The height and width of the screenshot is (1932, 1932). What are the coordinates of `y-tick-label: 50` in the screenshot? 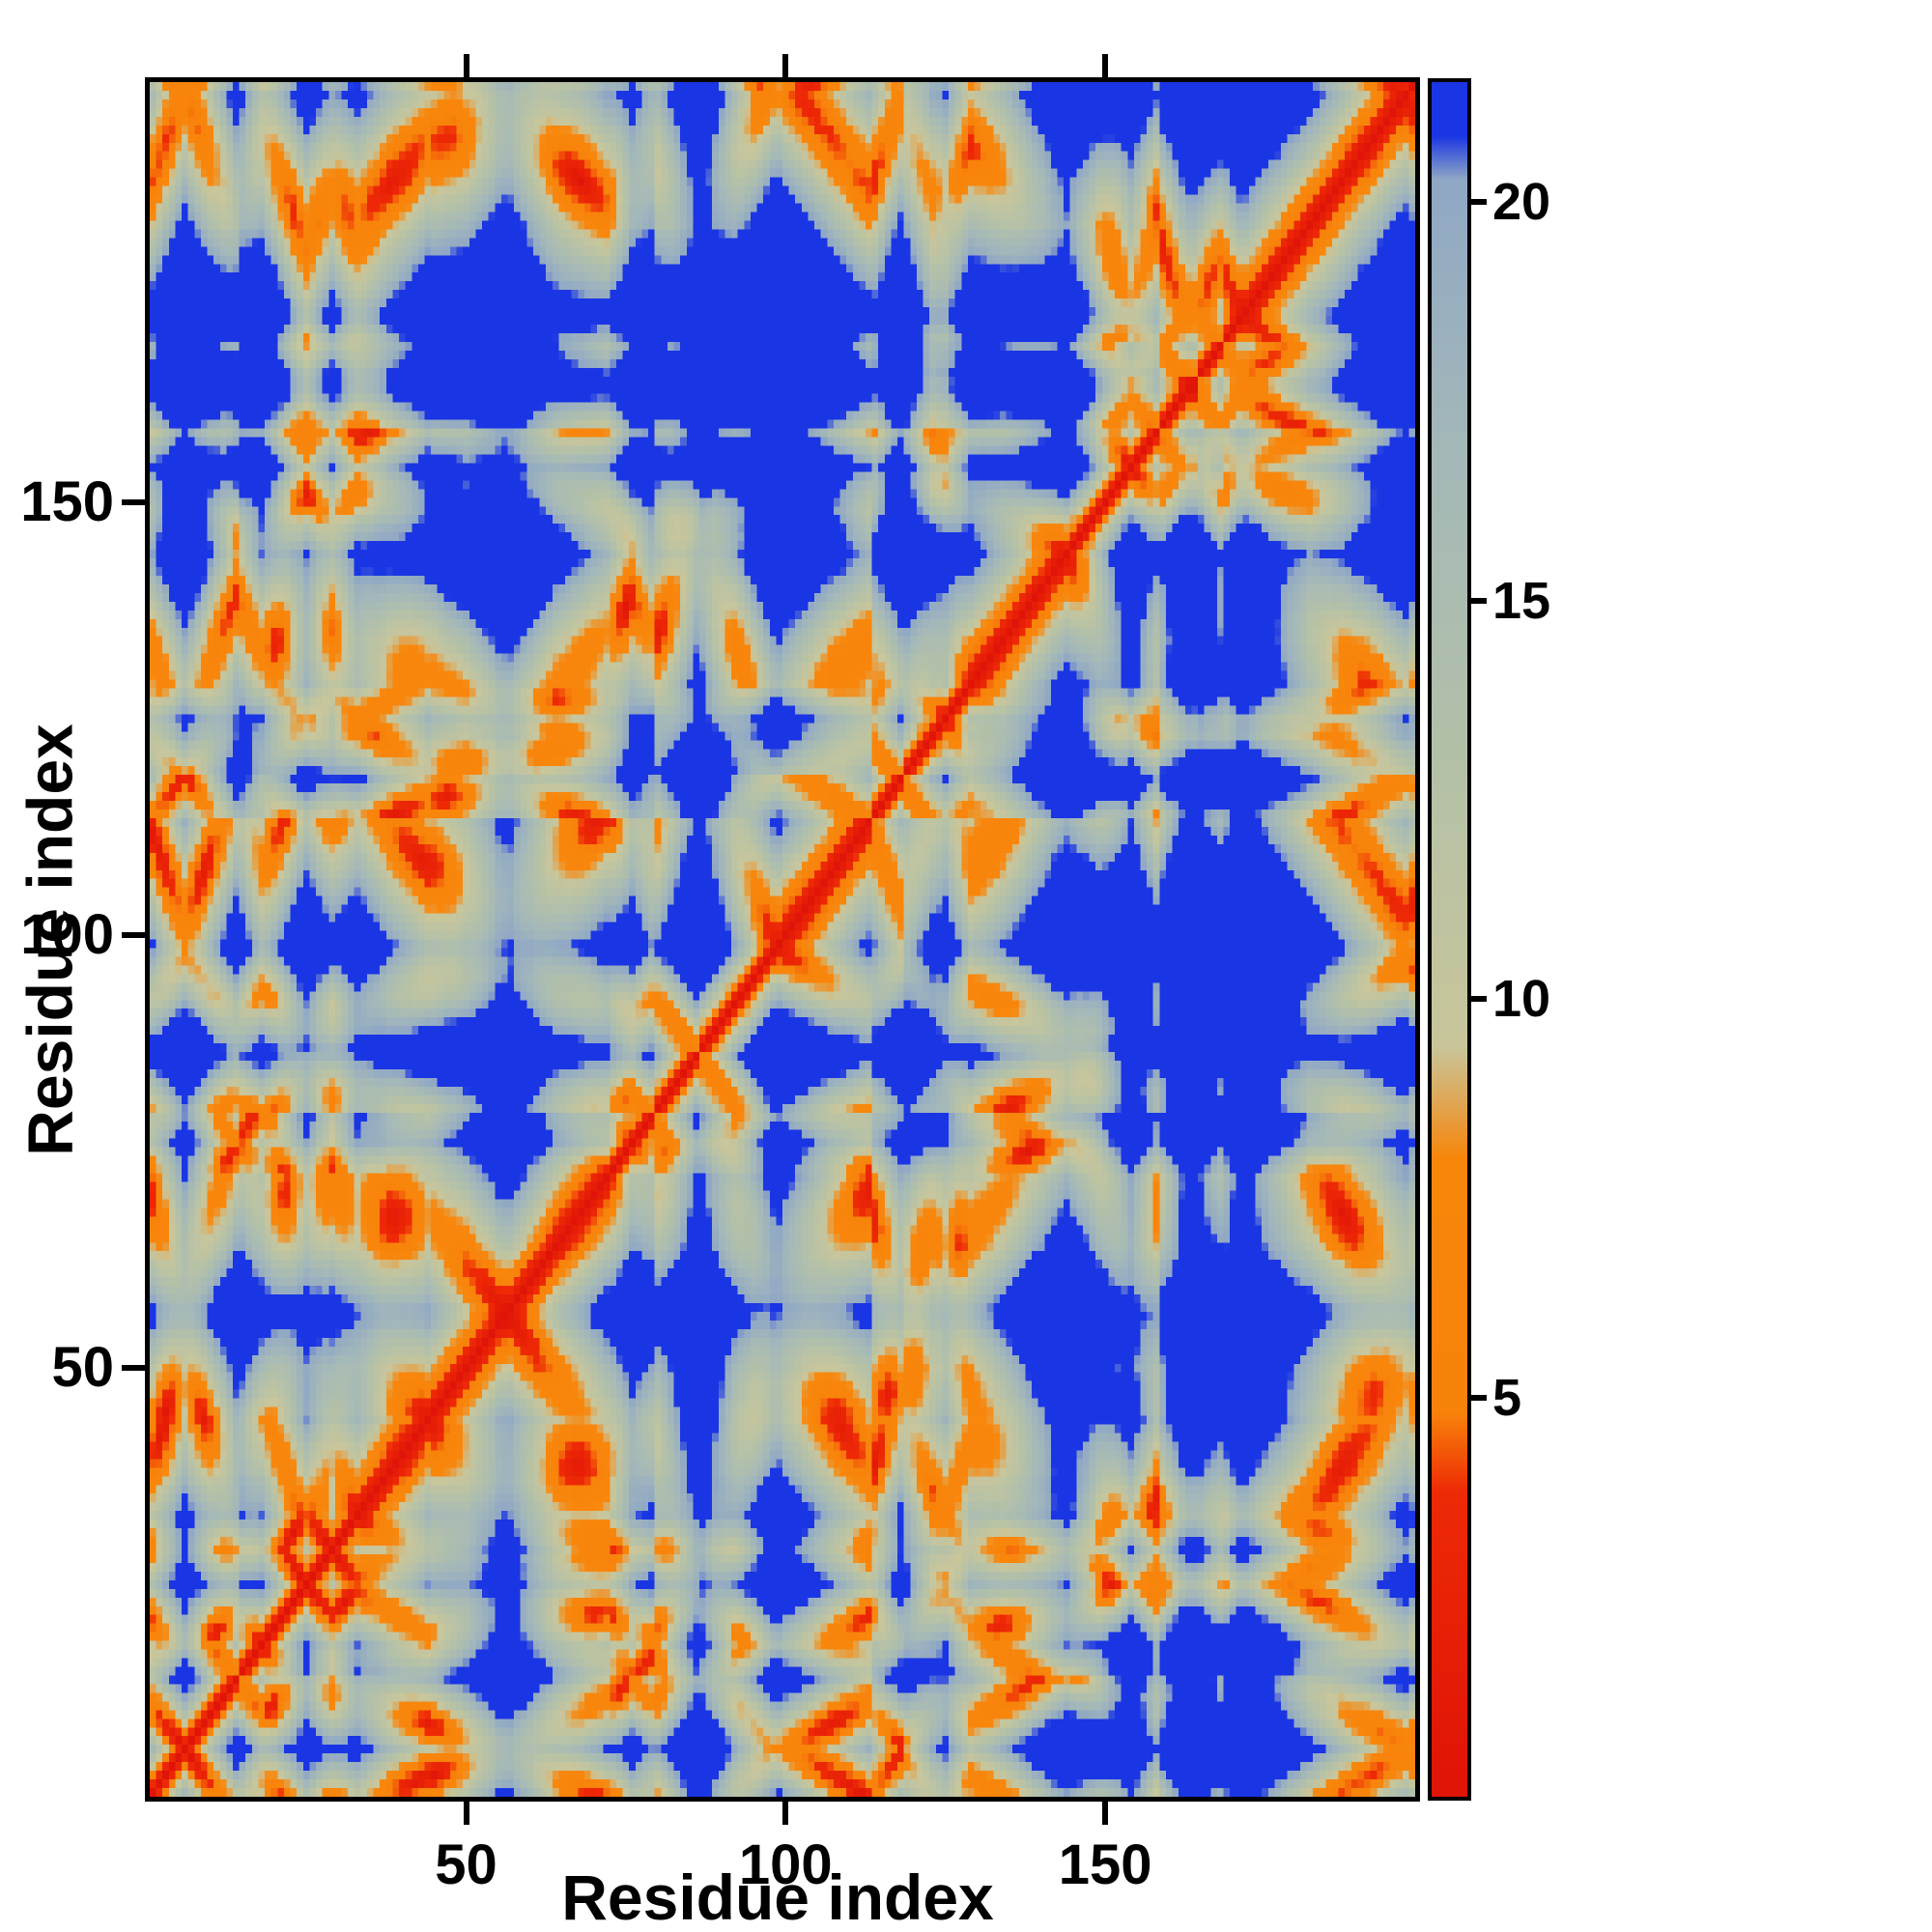 It's located at (82, 1368).